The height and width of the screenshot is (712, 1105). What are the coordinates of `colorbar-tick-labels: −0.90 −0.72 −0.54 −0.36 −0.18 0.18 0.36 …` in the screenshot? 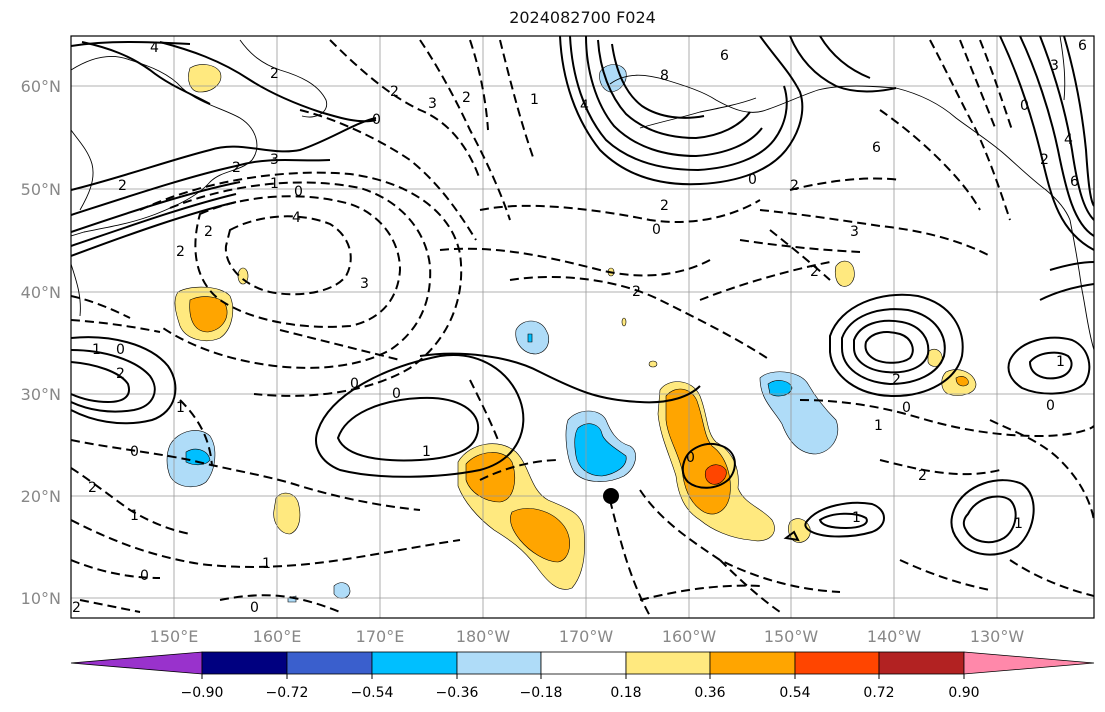 It's located at (580, 693).